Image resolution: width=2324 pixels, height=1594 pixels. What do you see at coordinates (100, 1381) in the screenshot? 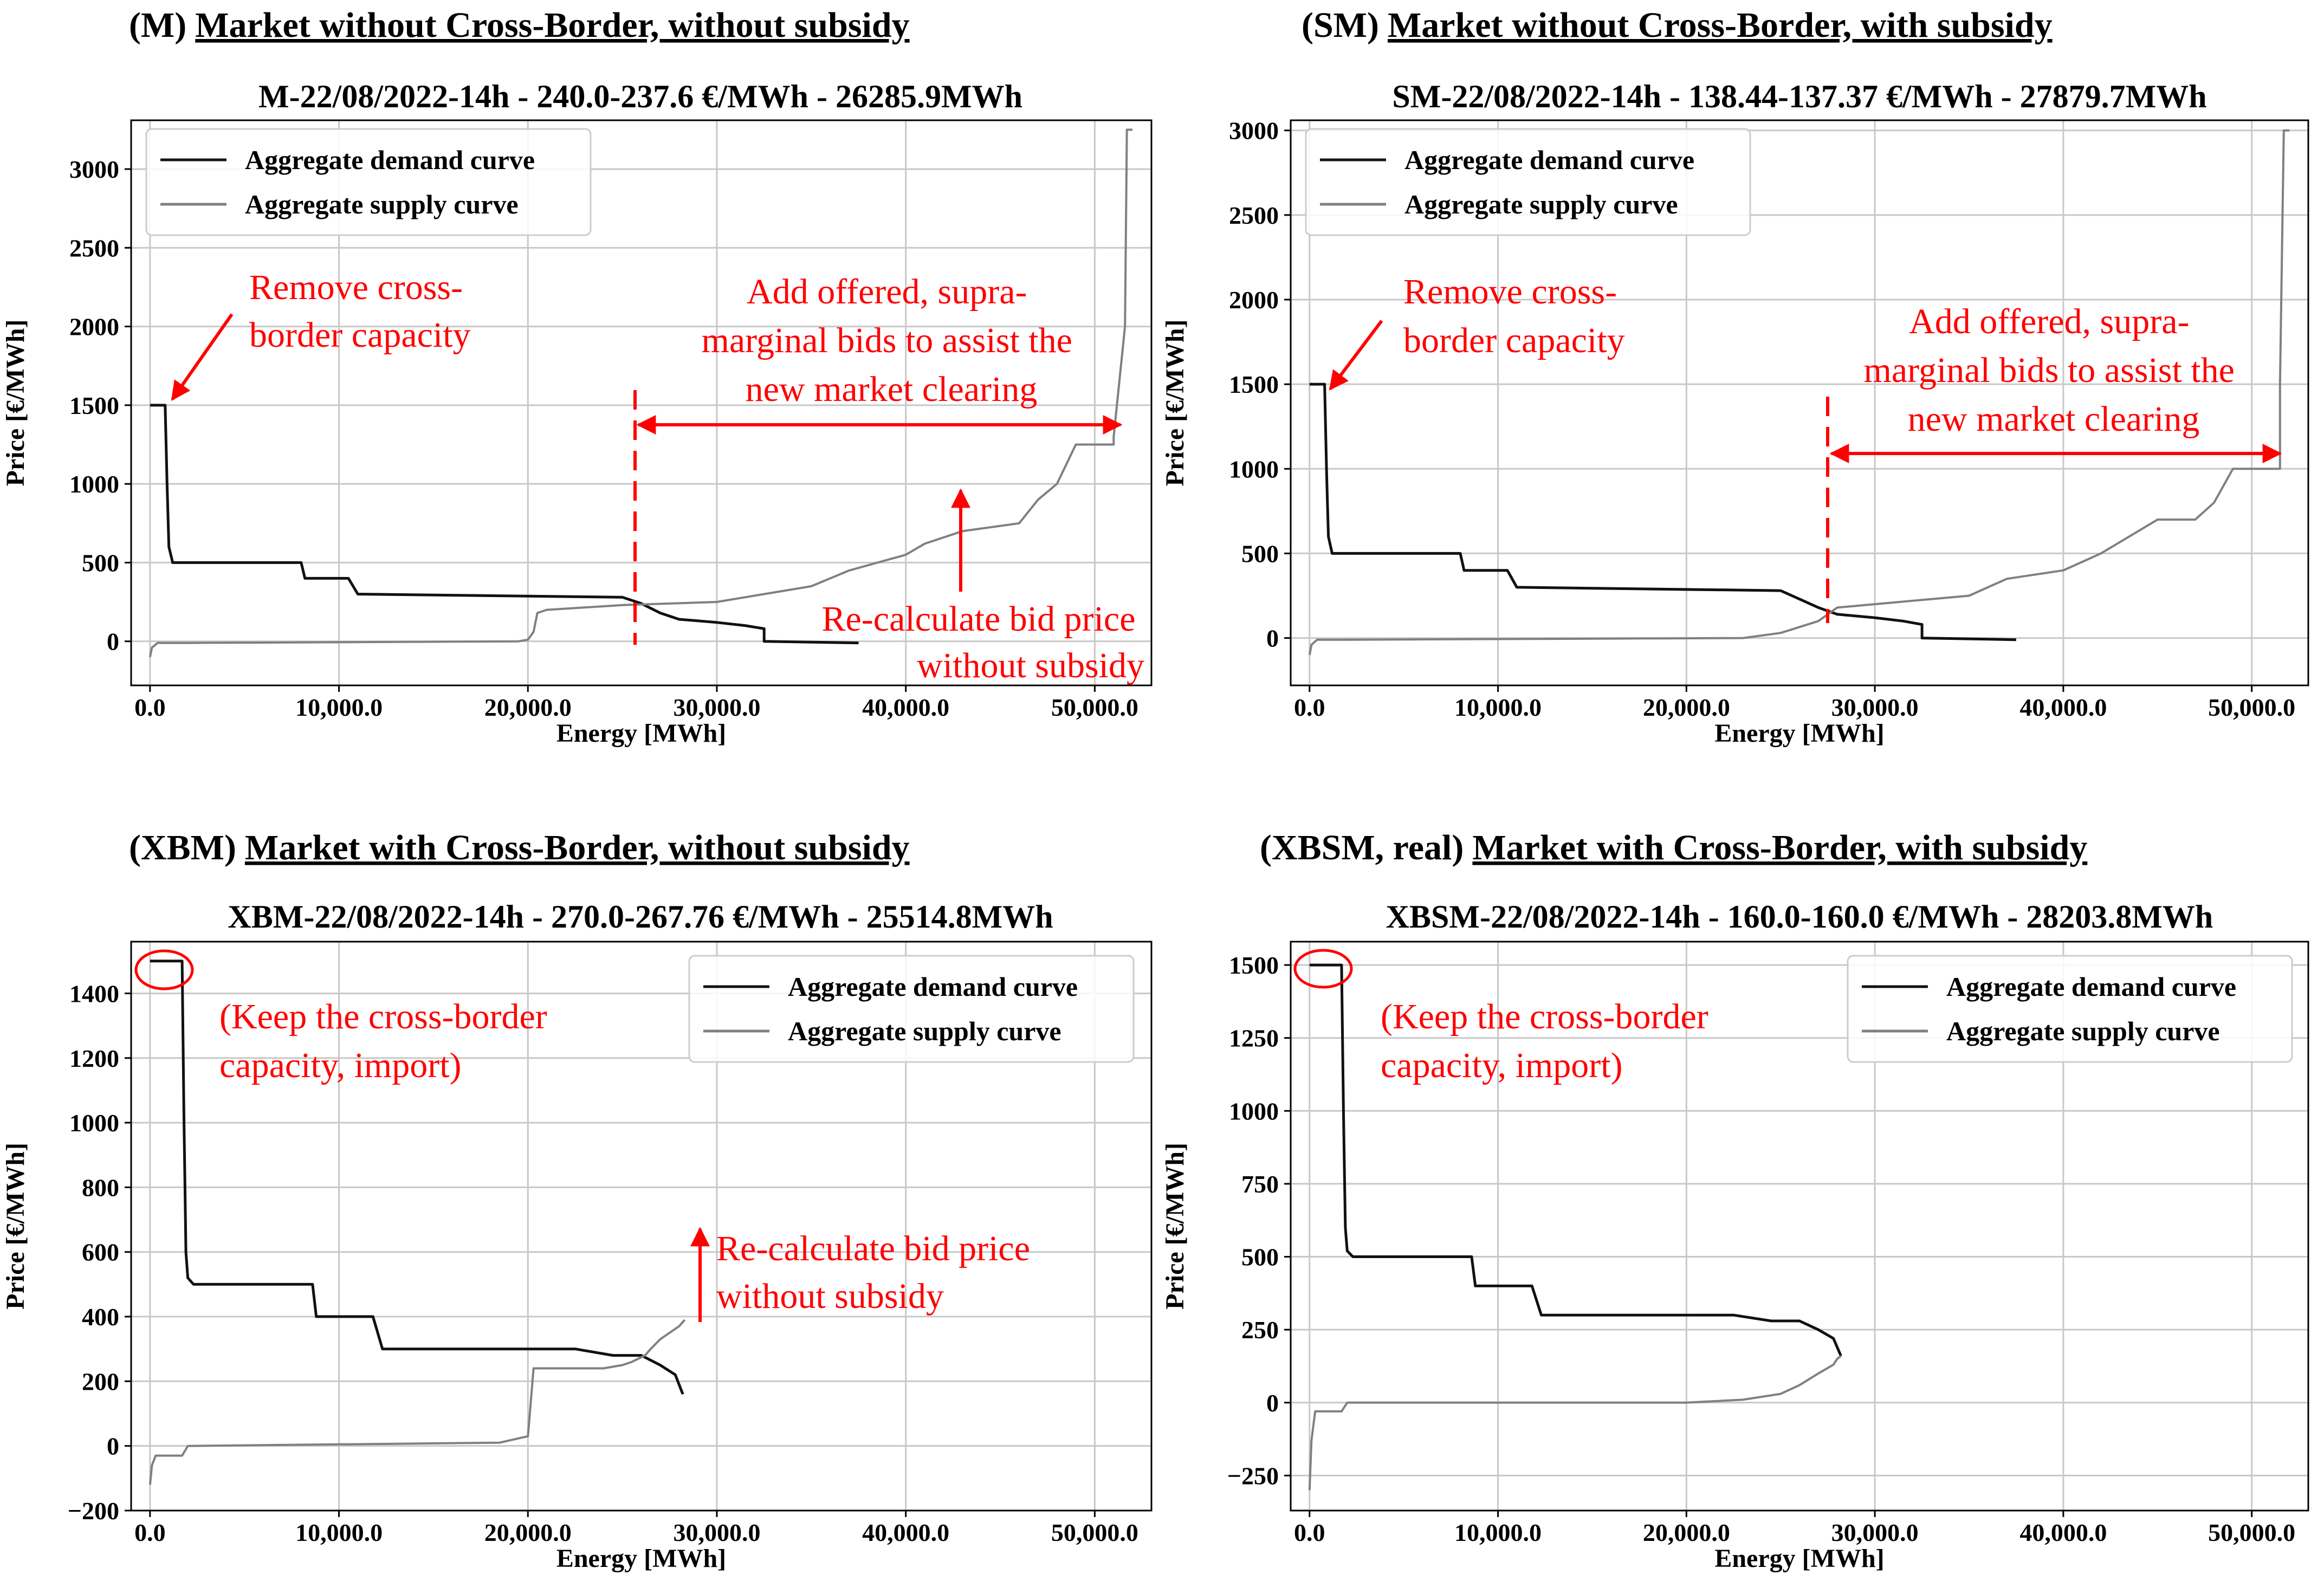
I see `y-tick-label: 200` at bounding box center [100, 1381].